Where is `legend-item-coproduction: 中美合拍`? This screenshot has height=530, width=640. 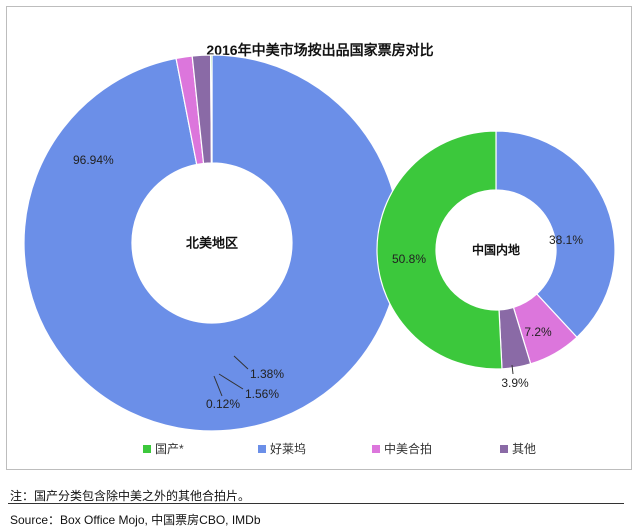
legend-item-coproduction: 中美合拍 is located at coordinates (402, 448).